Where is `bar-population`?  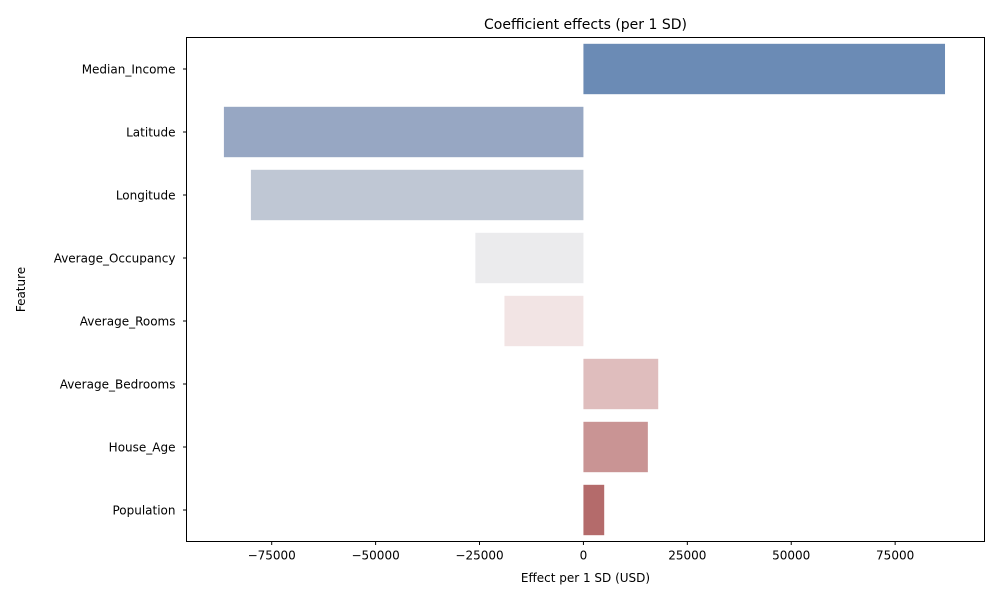
bar-population is located at coordinates (594, 510).